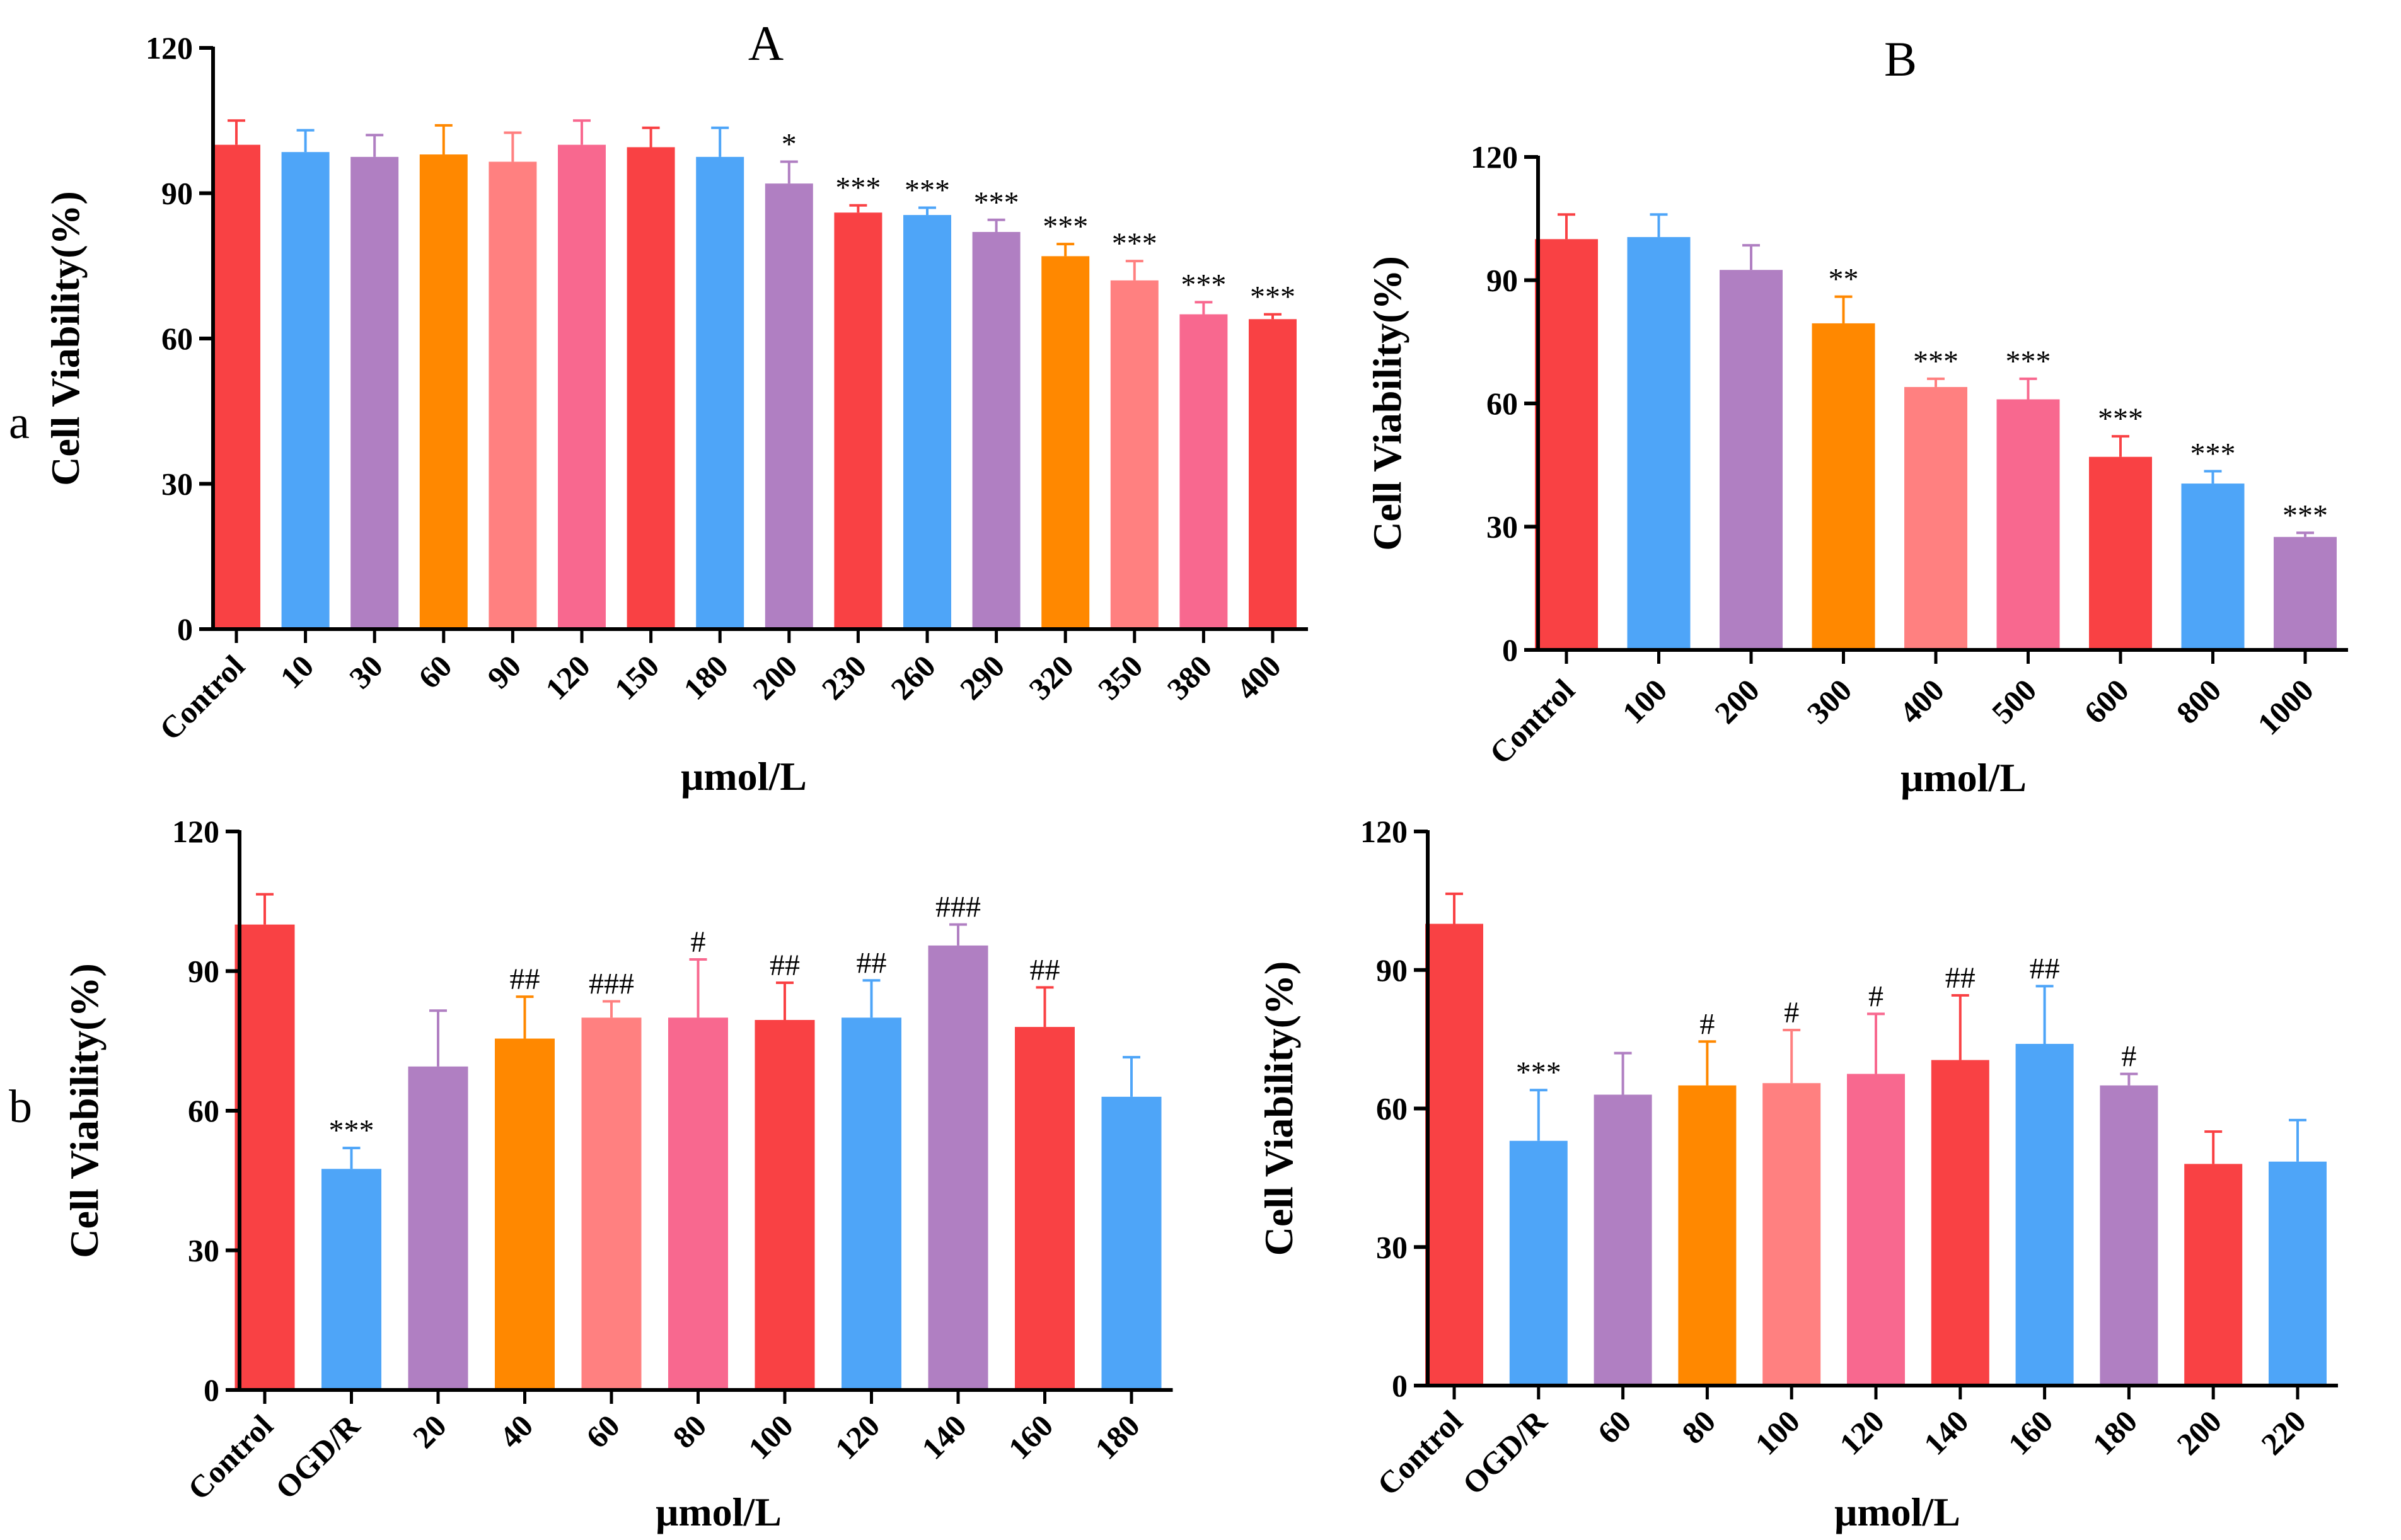 This screenshot has width=2401, height=1540. What do you see at coordinates (789, 144) in the screenshot?
I see `significance-label: *` at bounding box center [789, 144].